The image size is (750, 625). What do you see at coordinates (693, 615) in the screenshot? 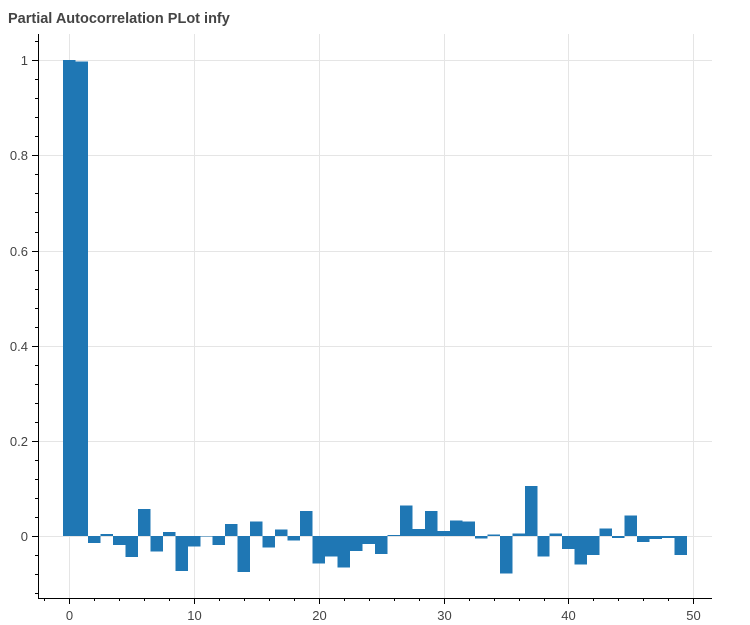
I see `x-tick-label: 50` at bounding box center [693, 615].